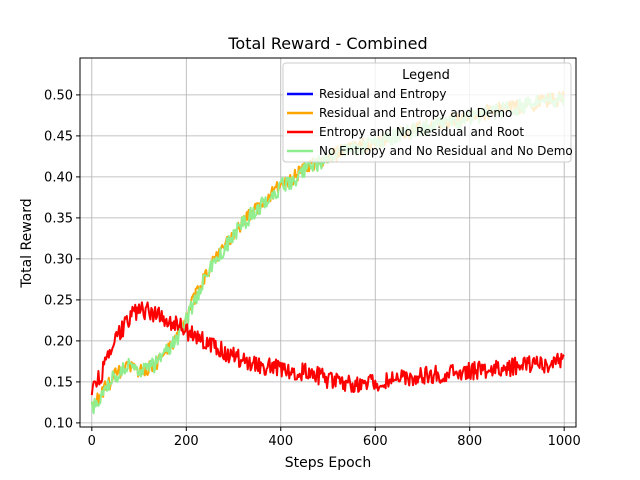  I want to click on x-tick-label: 200, so click(186, 441).